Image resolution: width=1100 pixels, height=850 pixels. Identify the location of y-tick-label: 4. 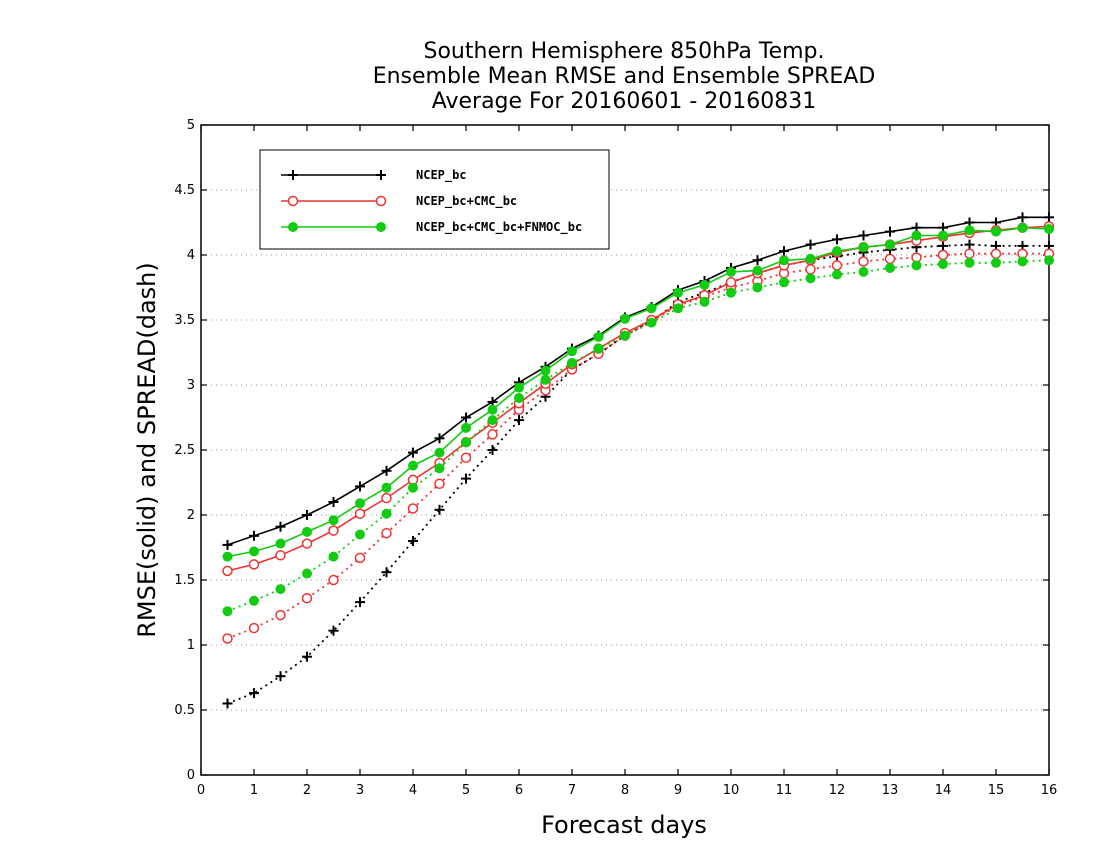
(191, 255).